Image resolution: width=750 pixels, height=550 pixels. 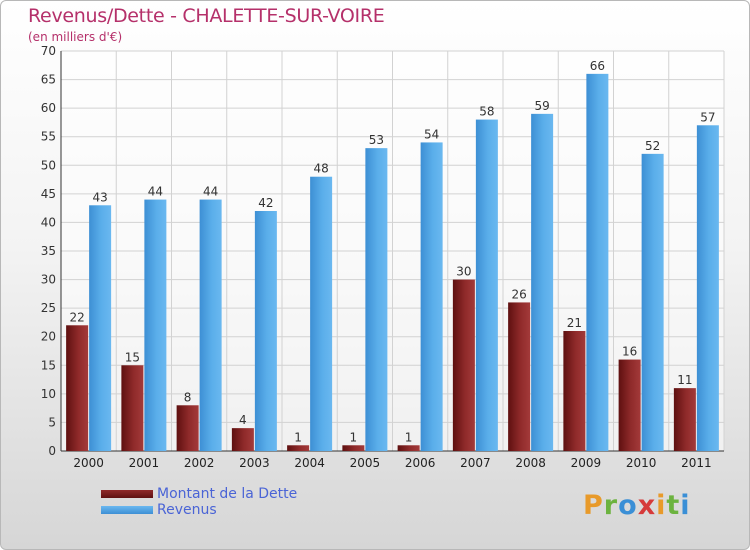 What do you see at coordinates (265, 203) in the screenshot?
I see `data-label-revenue: 42` at bounding box center [265, 203].